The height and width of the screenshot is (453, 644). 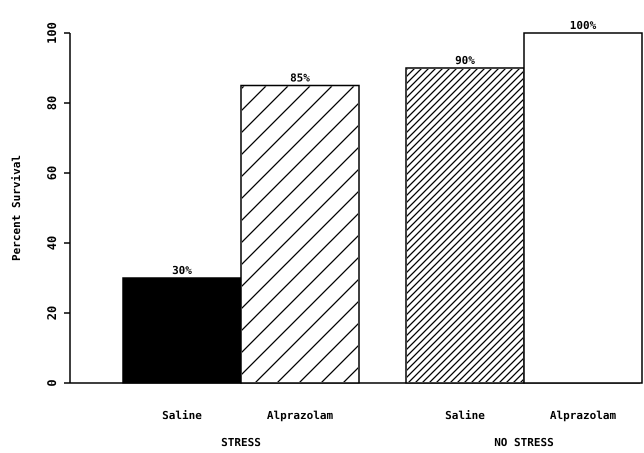 What do you see at coordinates (16, 208) in the screenshot?
I see `y-axis-title: Percent Survival` at bounding box center [16, 208].